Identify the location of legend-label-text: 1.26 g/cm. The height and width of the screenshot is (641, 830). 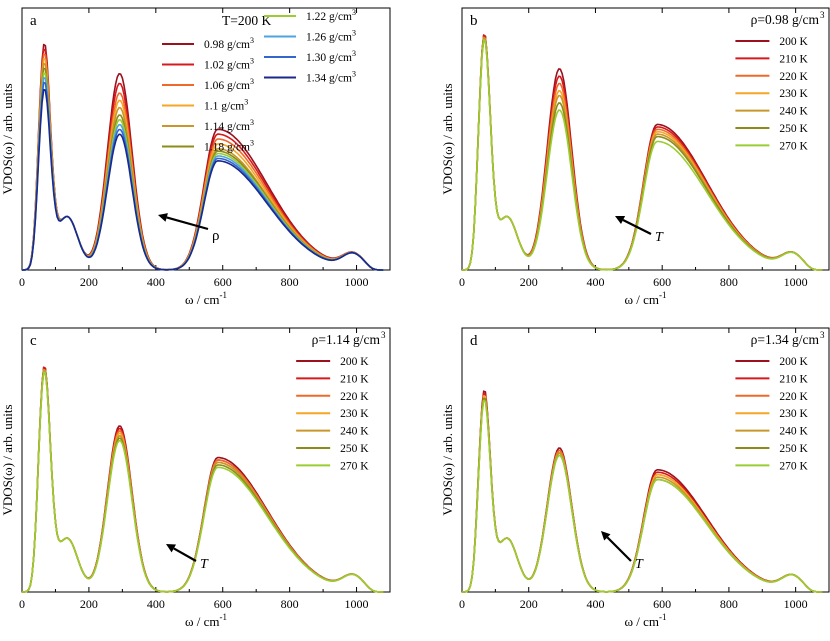
(329, 38).